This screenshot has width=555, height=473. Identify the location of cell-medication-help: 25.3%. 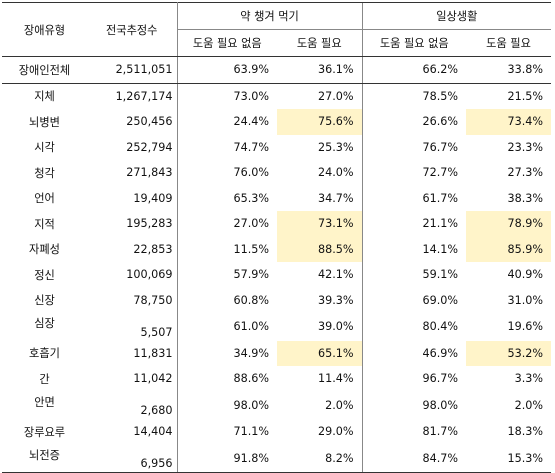
(335, 147).